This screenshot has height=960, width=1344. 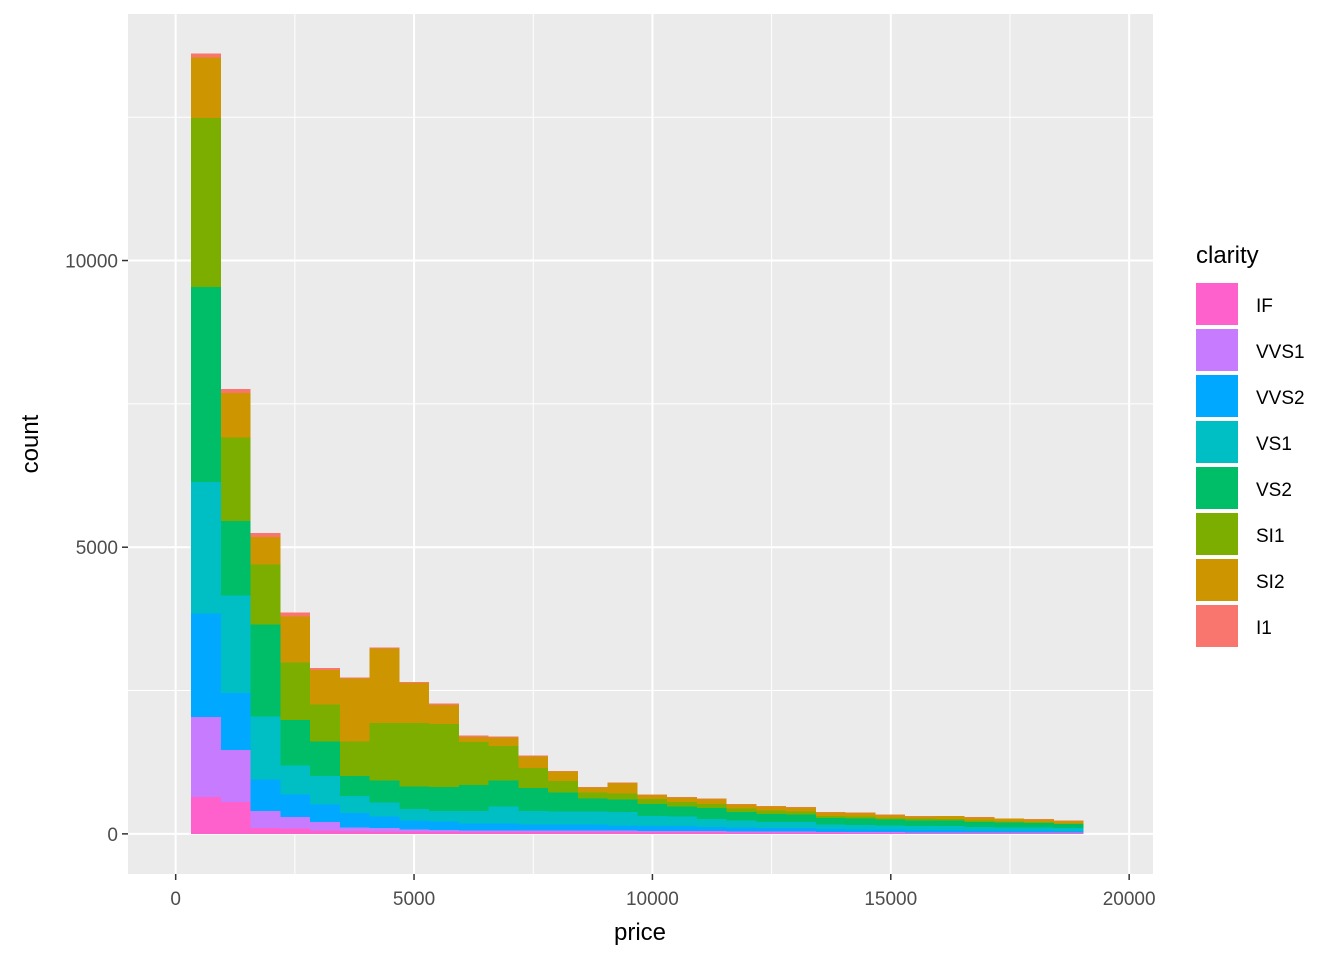 I want to click on x-tick-label: 15000, so click(x=890, y=899).